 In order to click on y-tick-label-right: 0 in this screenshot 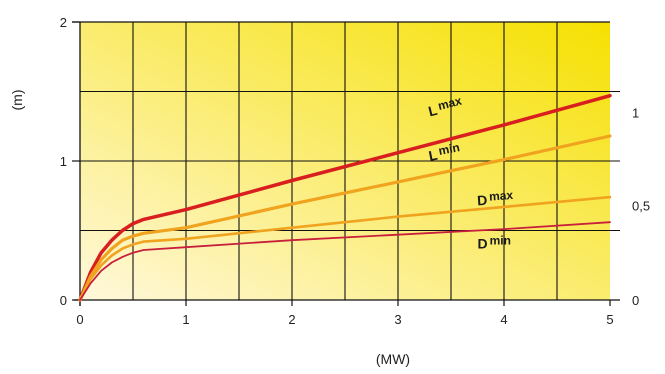, I will do `click(635, 300)`.